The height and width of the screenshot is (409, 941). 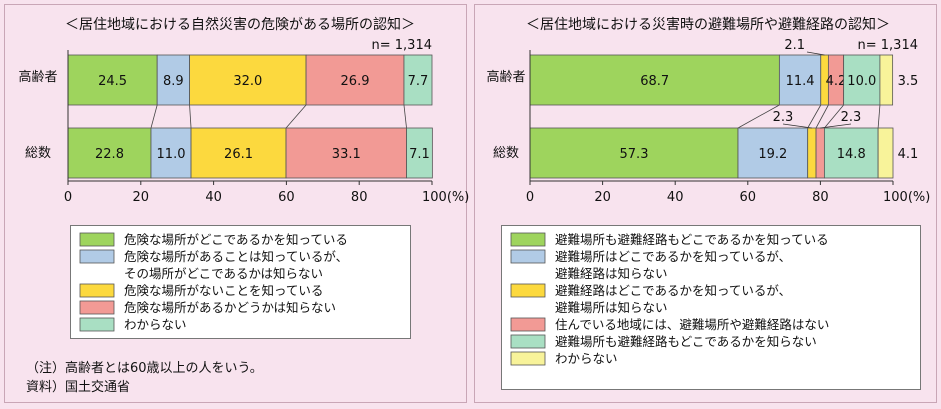 I want to click on left-value-label-1-0: 22.8, so click(x=109, y=154).